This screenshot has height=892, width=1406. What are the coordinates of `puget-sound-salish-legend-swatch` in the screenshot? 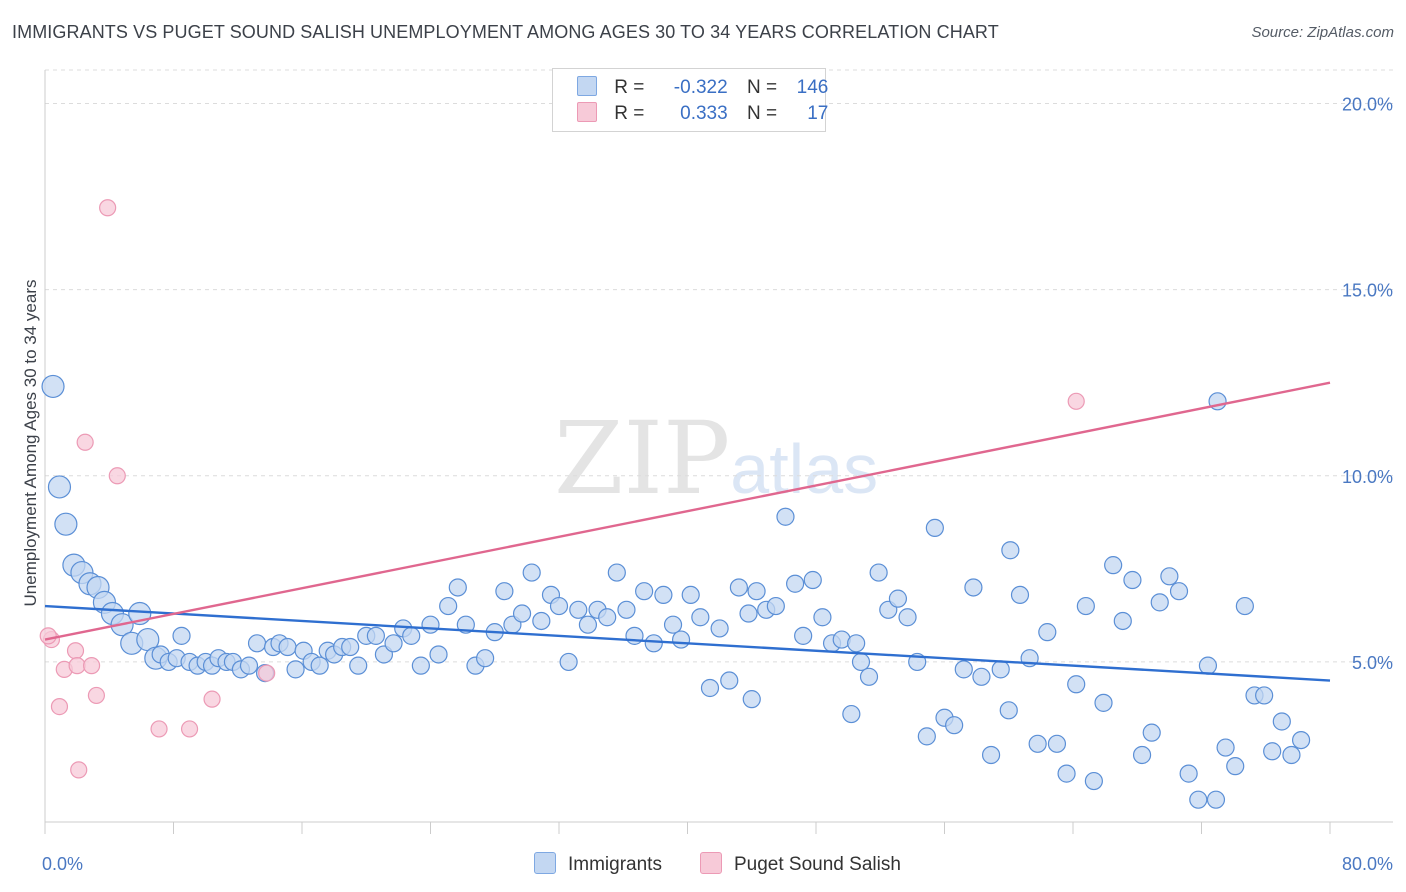 It's located at (711, 863).